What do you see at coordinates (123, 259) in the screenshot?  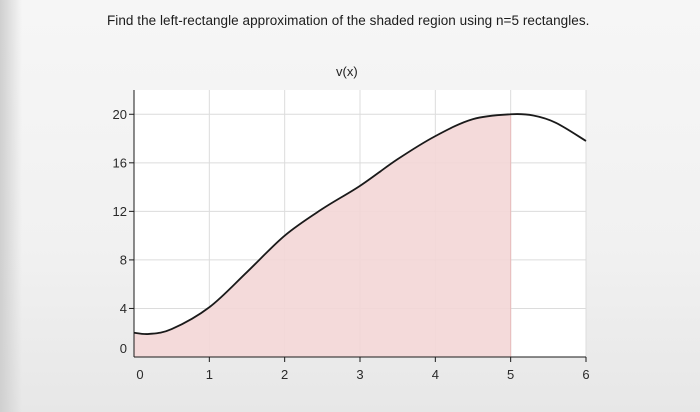 I see `y-tick-label-2: 8` at bounding box center [123, 259].